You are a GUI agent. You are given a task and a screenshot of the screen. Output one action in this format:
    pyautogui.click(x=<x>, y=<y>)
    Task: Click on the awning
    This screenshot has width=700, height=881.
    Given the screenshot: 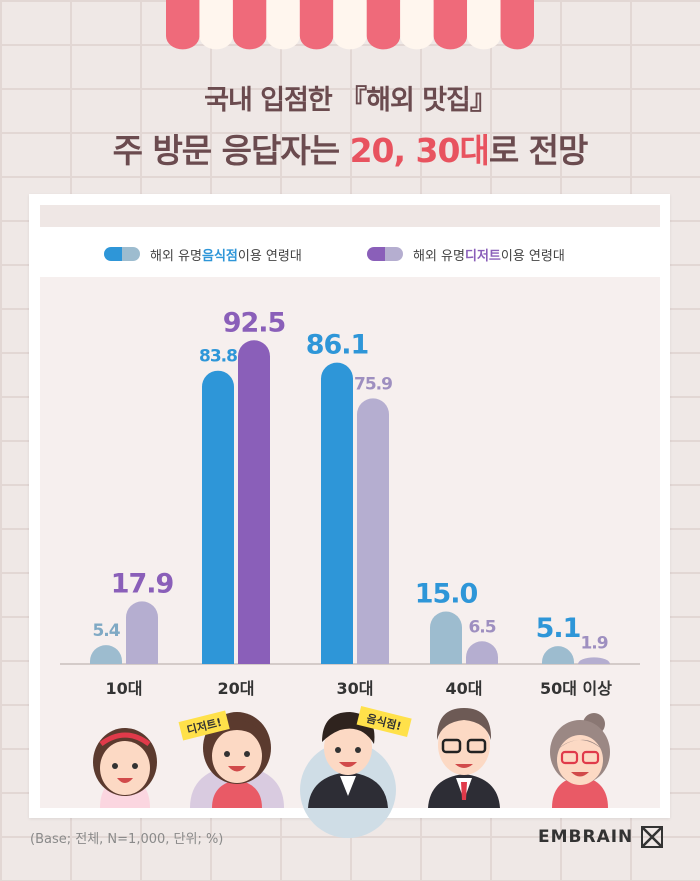 What is the action you would take?
    pyautogui.click(x=350, y=25)
    